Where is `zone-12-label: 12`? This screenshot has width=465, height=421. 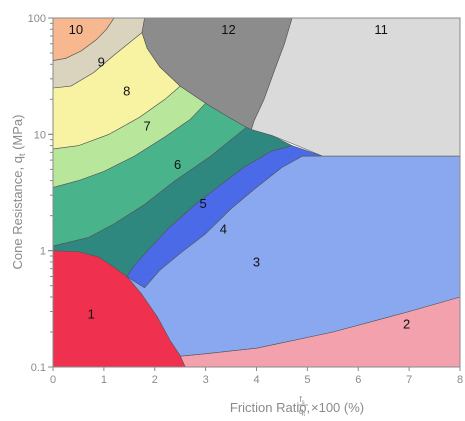 zone-12-label: 12 is located at coordinates (228, 29).